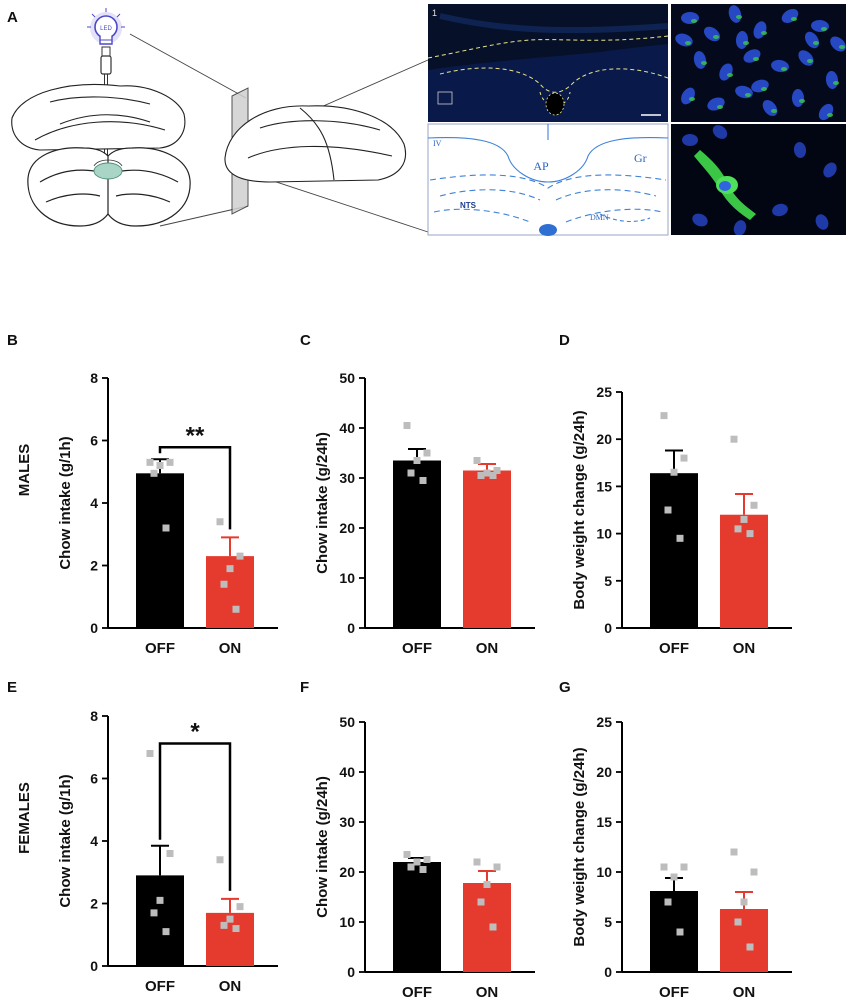 The height and width of the screenshot is (1000, 850). Describe the element at coordinates (604, 486) in the screenshot. I see `y-tick-label: 15` at that location.